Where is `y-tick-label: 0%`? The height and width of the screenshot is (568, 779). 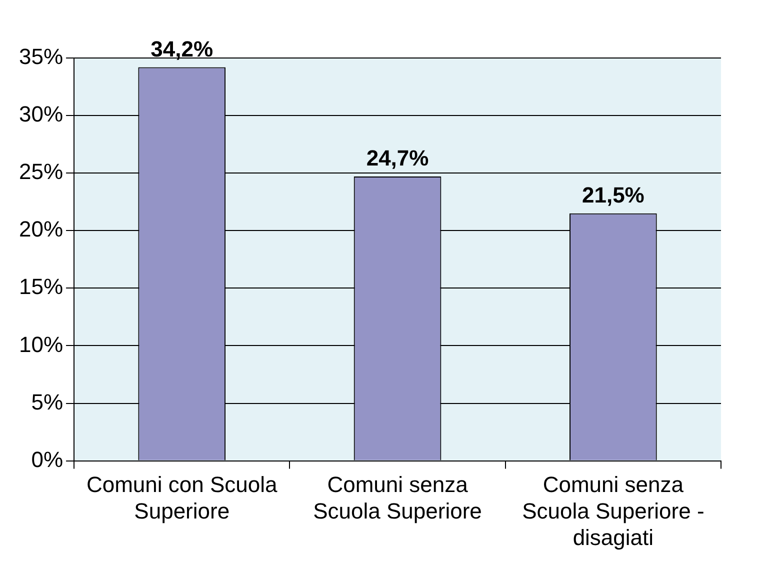
y-tick-label: 0% is located at coordinates (47, 459).